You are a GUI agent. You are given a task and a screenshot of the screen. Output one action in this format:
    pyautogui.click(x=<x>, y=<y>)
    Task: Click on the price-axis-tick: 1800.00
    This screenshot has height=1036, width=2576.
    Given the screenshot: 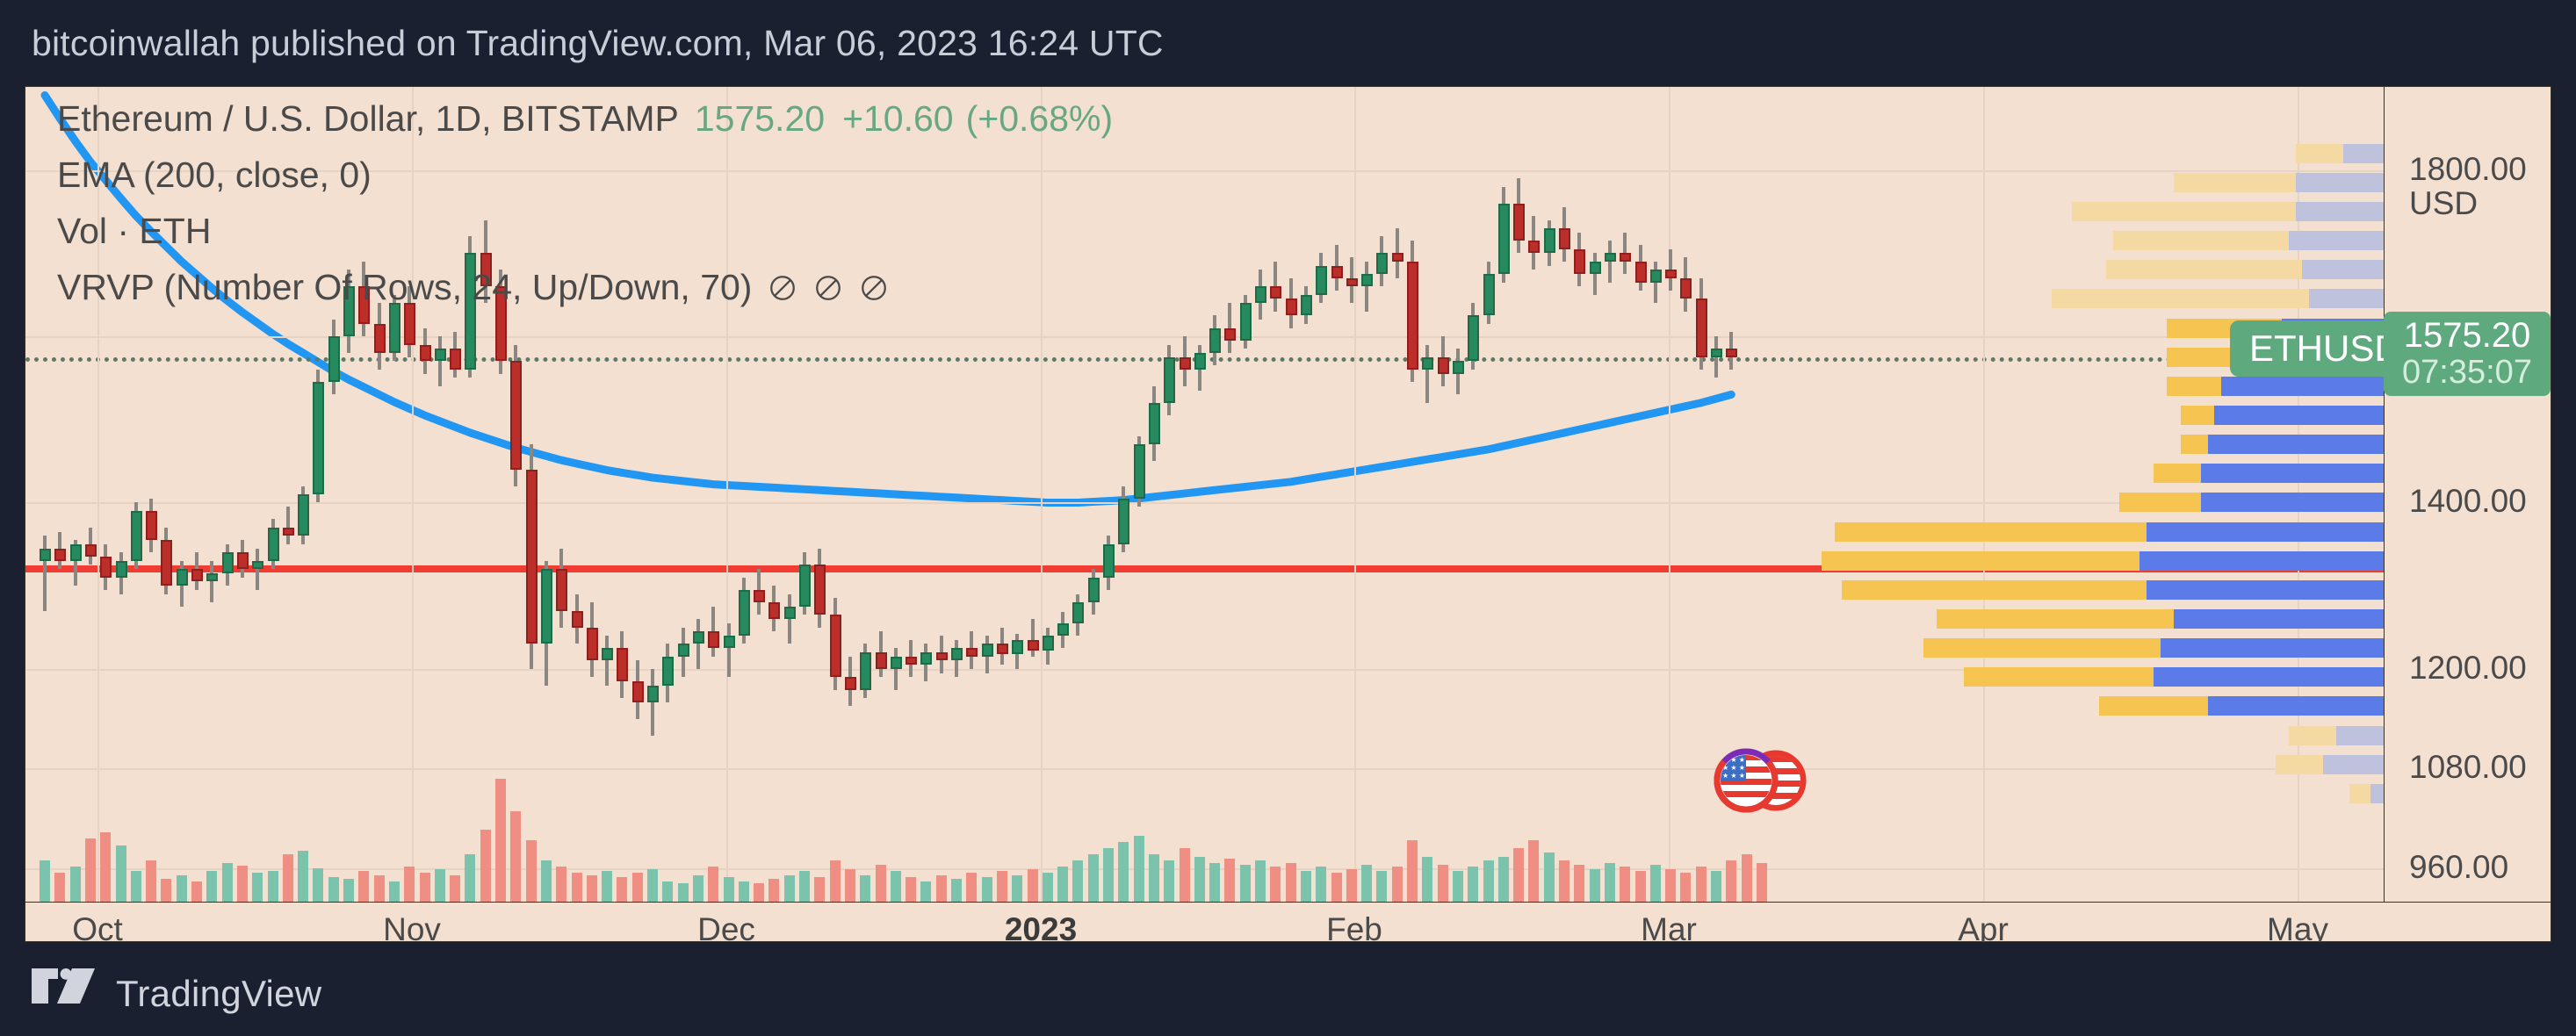 What is the action you would take?
    pyautogui.click(x=2468, y=168)
    